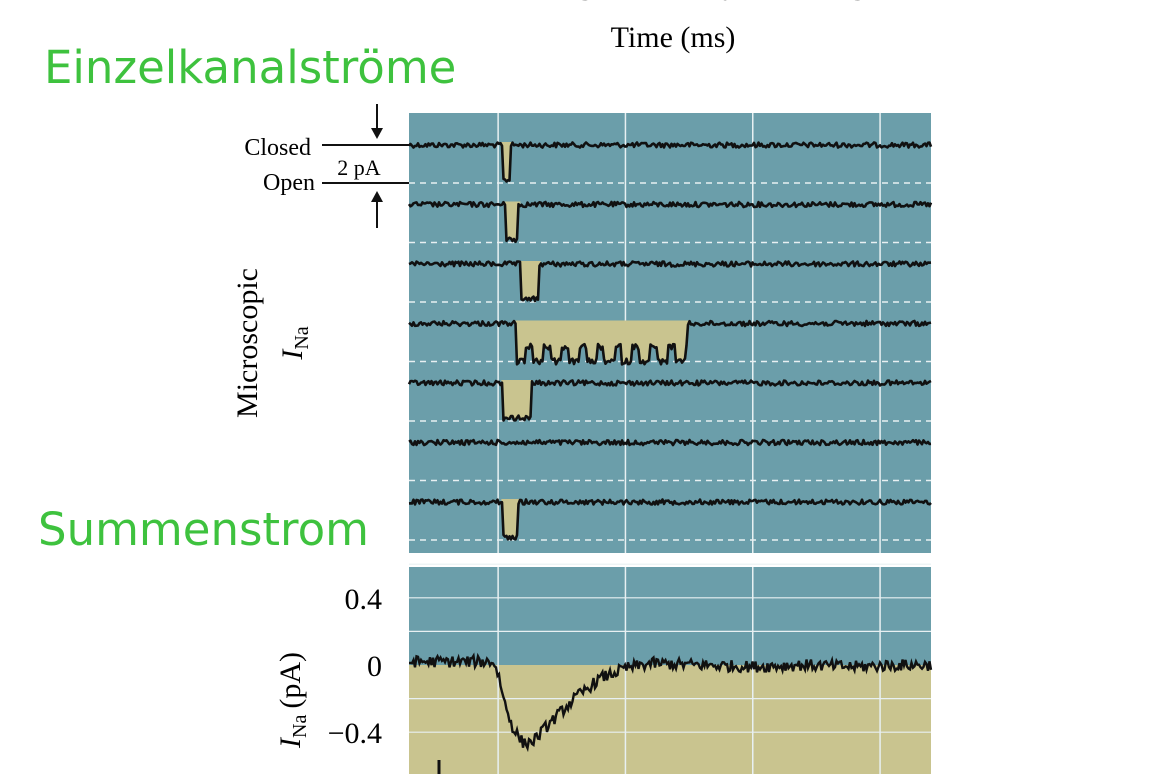 Image resolution: width=1153 pixels, height=774 pixels. What do you see at coordinates (247, 343) in the screenshot?
I see `microscopic-ylabel: Microscopic` at bounding box center [247, 343].